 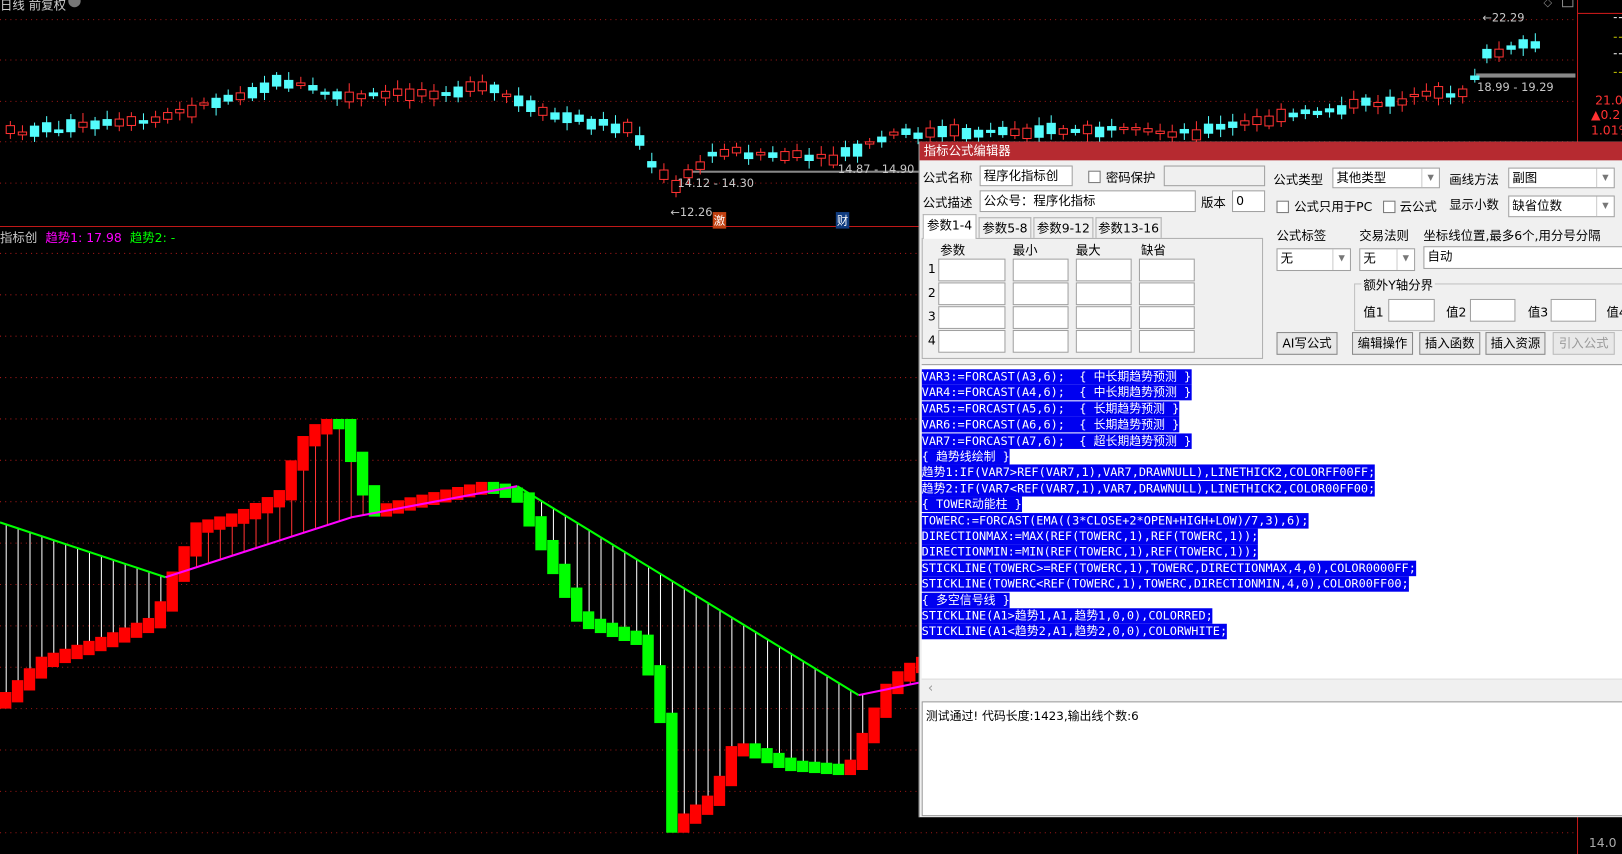 What do you see at coordinates (1166, 341) in the screenshot?
I see `param-4-default-input` at bounding box center [1166, 341].